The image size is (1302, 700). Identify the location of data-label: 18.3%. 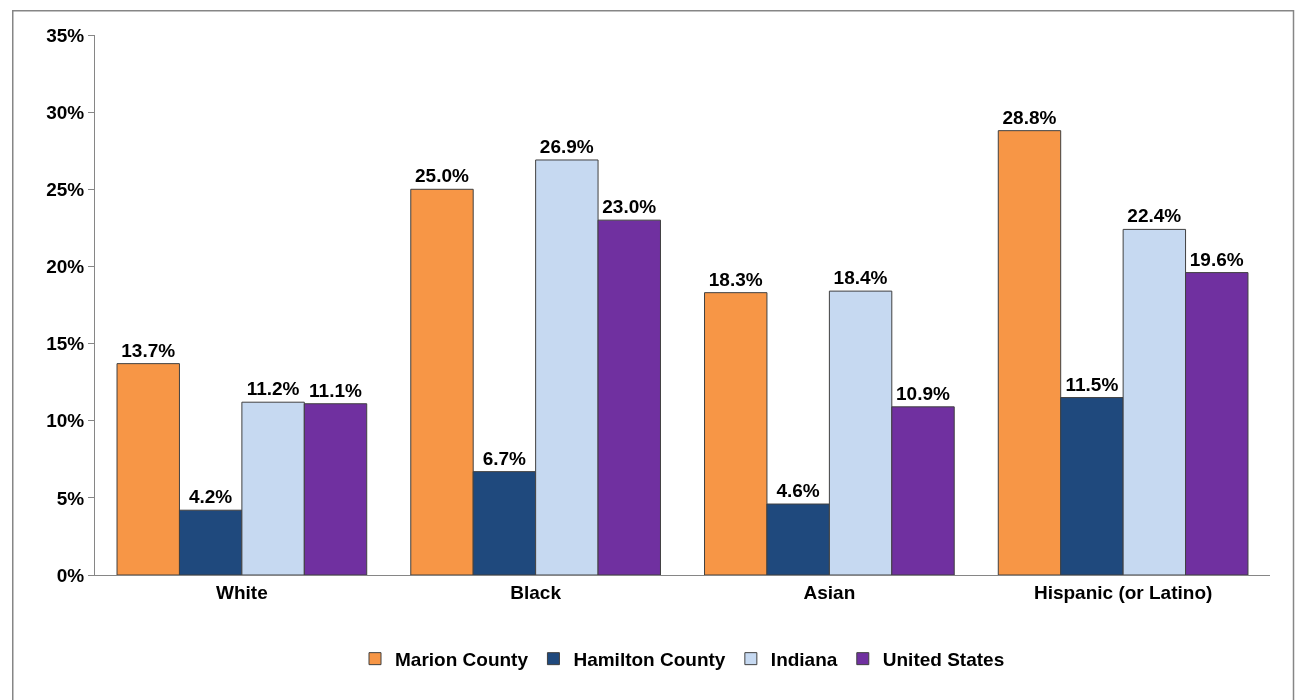
(735, 279).